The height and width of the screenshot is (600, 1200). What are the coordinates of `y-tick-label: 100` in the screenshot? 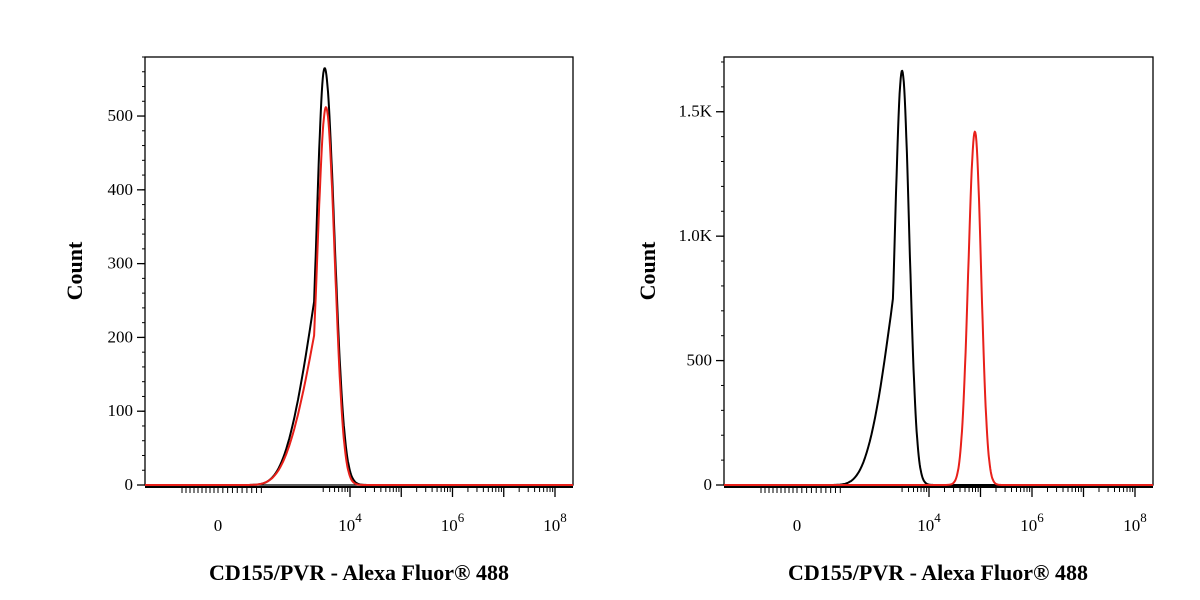 It's located at (121, 410).